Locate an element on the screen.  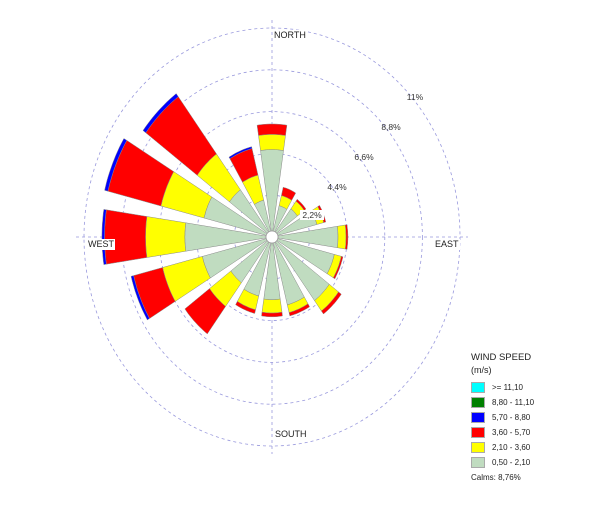
calms-label: Calms: 8,76% is located at coordinates (496, 477).